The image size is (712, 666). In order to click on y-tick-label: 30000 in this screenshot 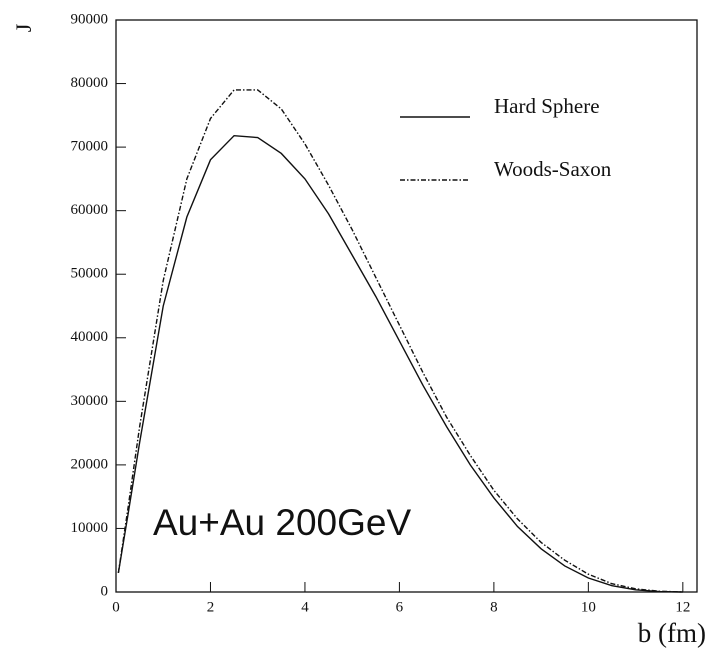, I will do `click(90, 401)`.